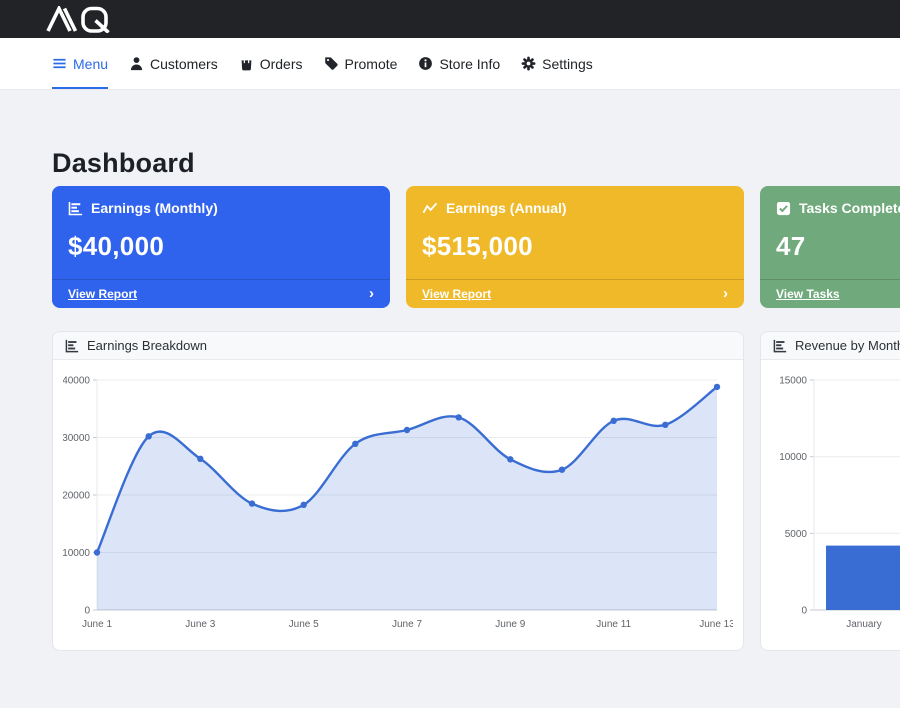 This screenshot has width=900, height=708. What do you see at coordinates (470, 63) in the screenshot?
I see `nav-item-label: Store Info` at bounding box center [470, 63].